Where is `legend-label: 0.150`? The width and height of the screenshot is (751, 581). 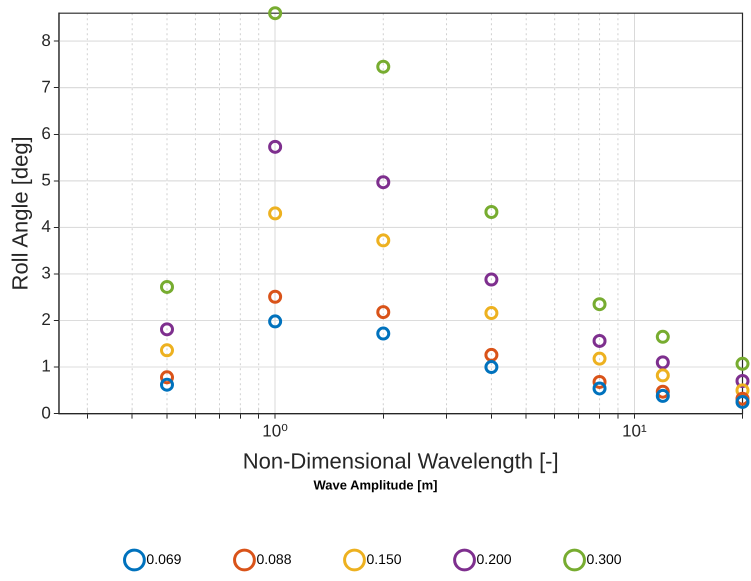
legend-label: 0.150 is located at coordinates (384, 558).